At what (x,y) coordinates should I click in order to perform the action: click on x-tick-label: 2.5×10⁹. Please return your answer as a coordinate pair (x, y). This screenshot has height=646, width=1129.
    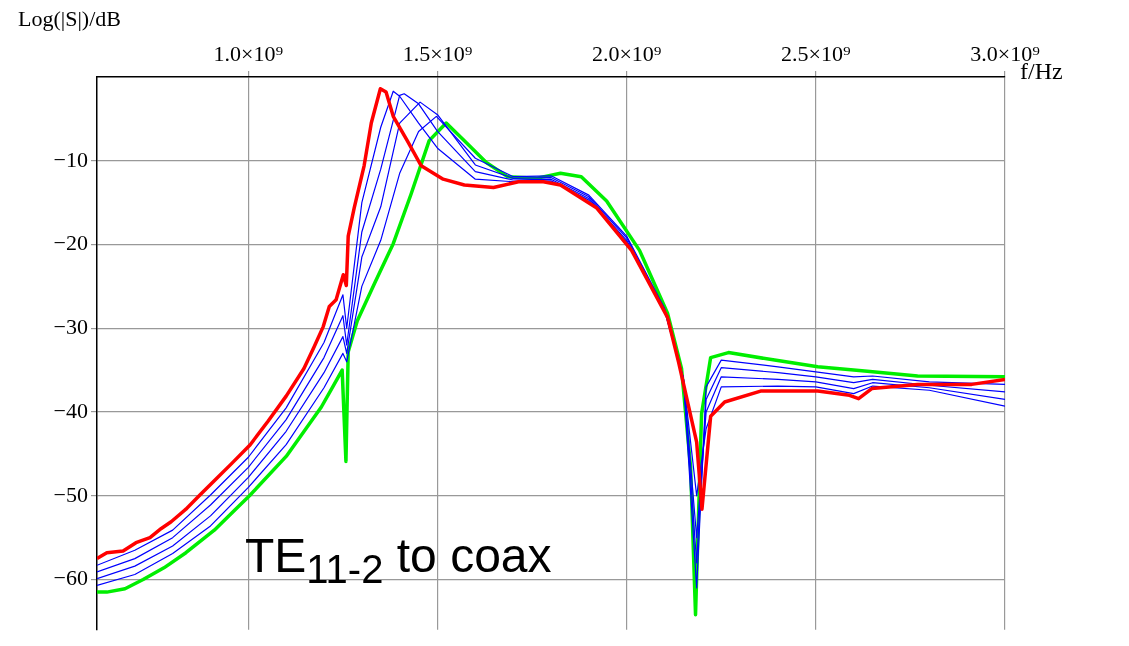
    Looking at the image, I should click on (816, 53).